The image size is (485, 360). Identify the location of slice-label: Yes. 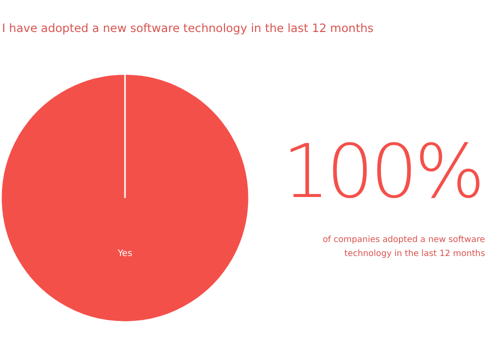
(124, 253).